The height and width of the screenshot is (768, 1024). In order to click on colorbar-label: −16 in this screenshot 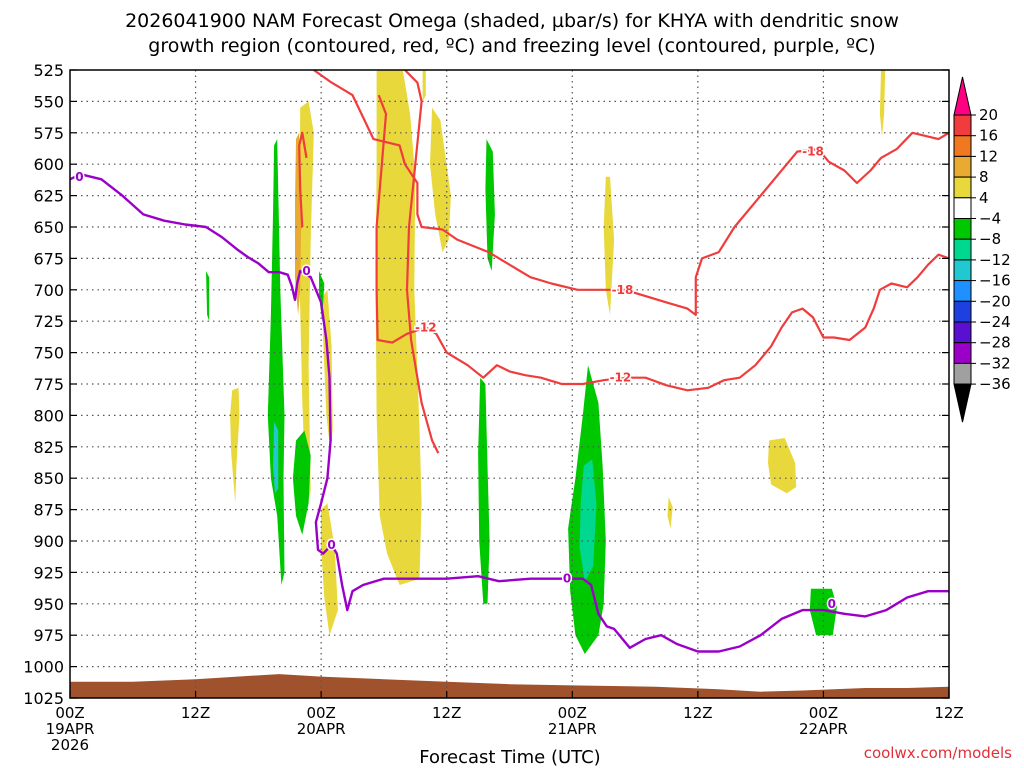, I will do `click(995, 281)`.